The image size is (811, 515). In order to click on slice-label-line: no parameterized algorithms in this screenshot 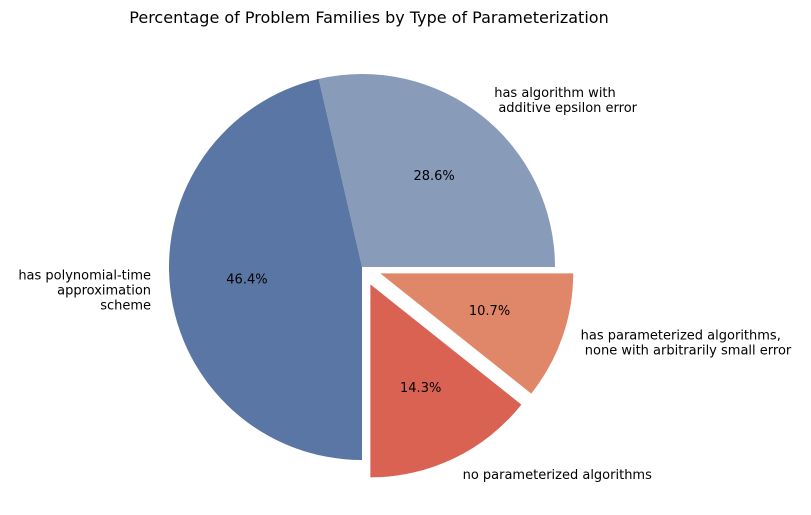, I will do `click(558, 475)`.